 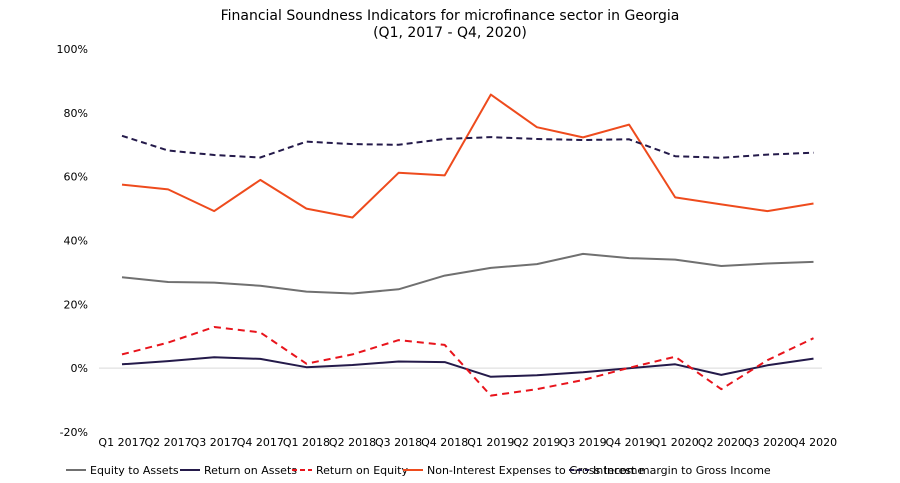 What do you see at coordinates (629, 442) in the screenshot?
I see `x-tick-label: Q4 2019` at bounding box center [629, 442].